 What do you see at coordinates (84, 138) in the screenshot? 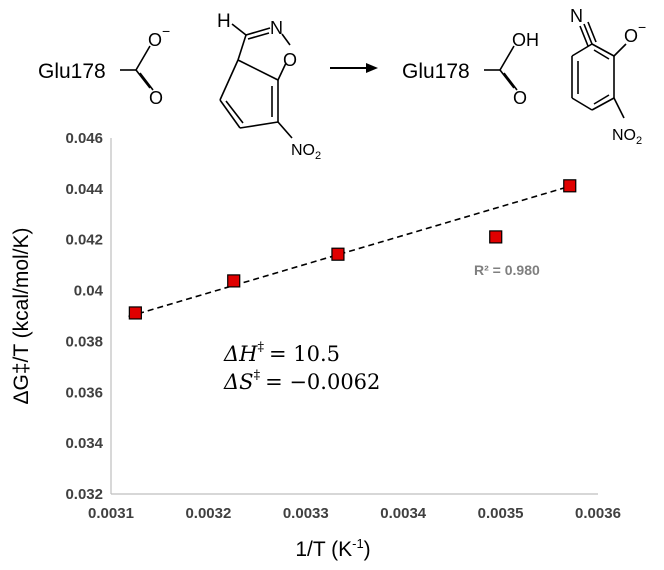
I see `y-tick-label: 0.046` at bounding box center [84, 138].